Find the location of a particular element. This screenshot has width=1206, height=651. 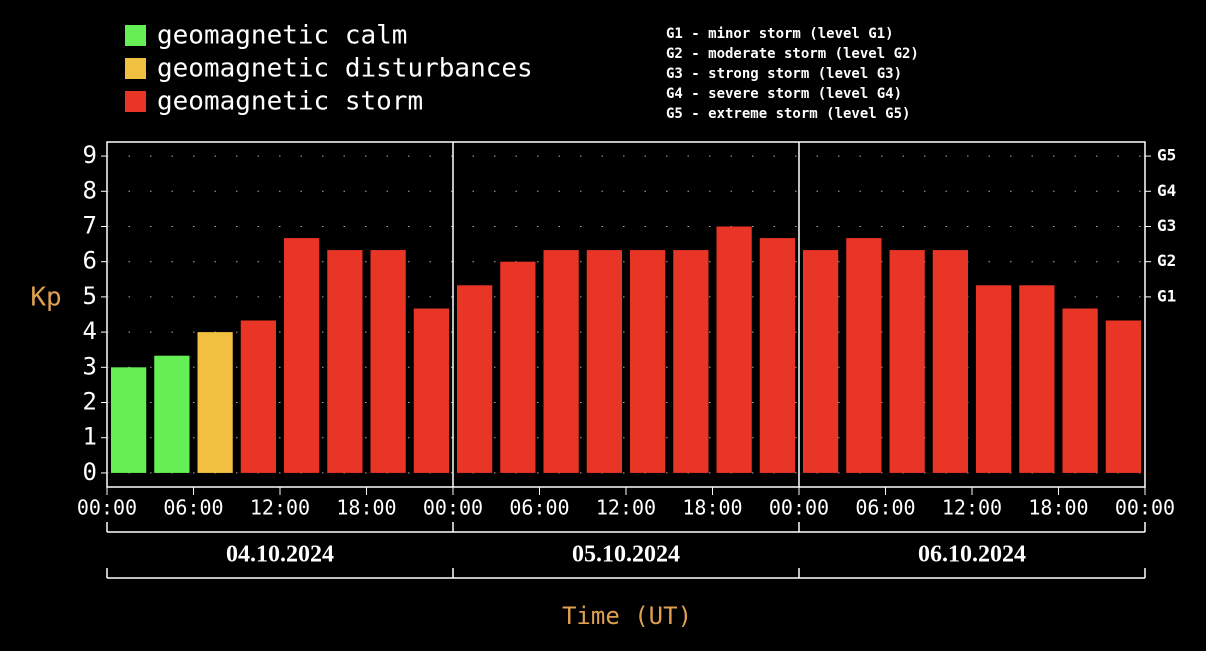

y2-tick-label: G4 is located at coordinates (1166, 190).